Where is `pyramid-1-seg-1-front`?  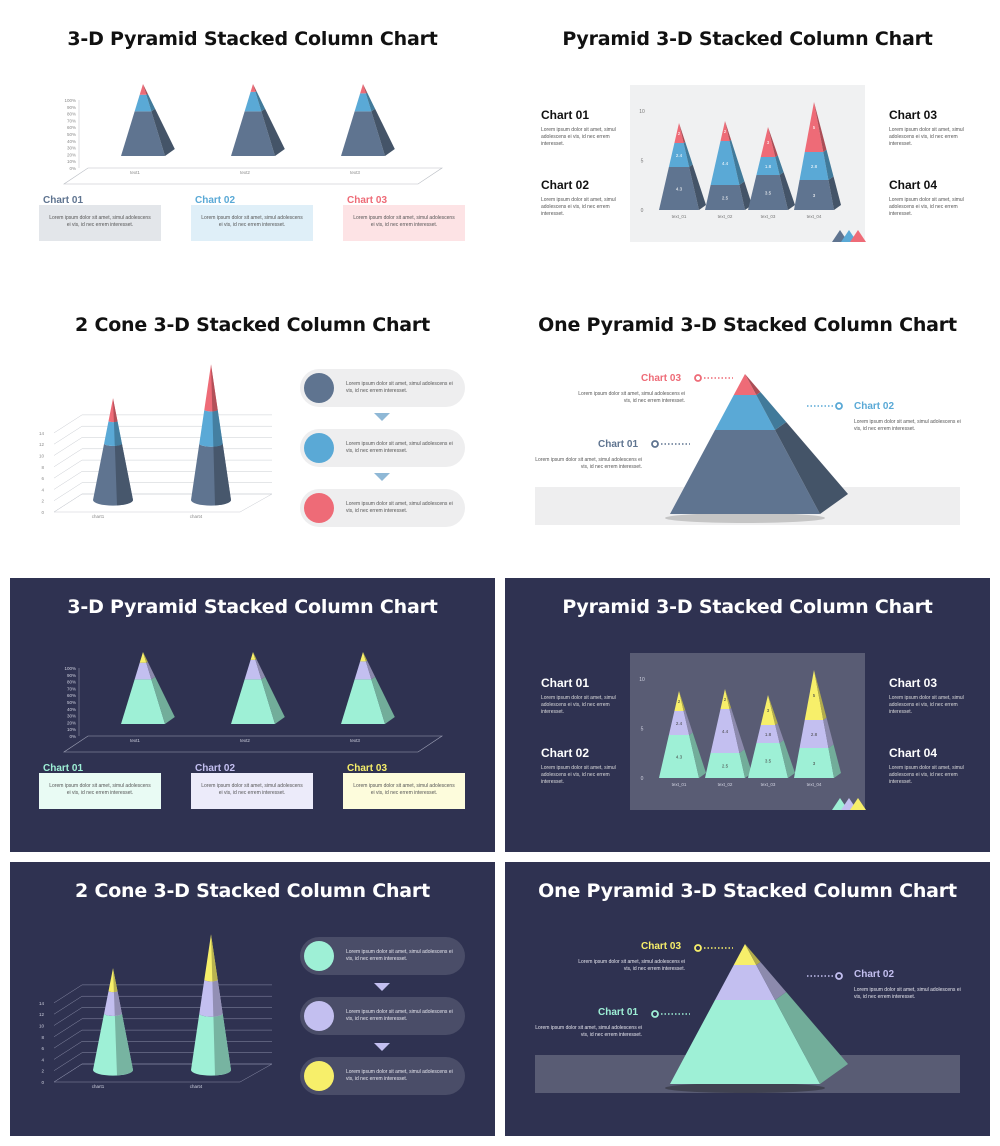
pyramid-1-seg-1-front is located at coordinates (143, 133).